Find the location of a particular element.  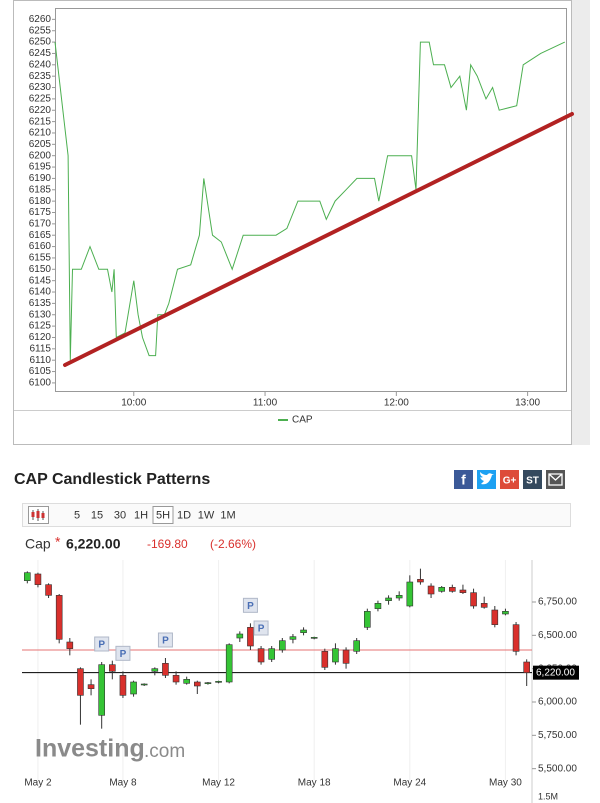

side-strip is located at coordinates (581, 222).